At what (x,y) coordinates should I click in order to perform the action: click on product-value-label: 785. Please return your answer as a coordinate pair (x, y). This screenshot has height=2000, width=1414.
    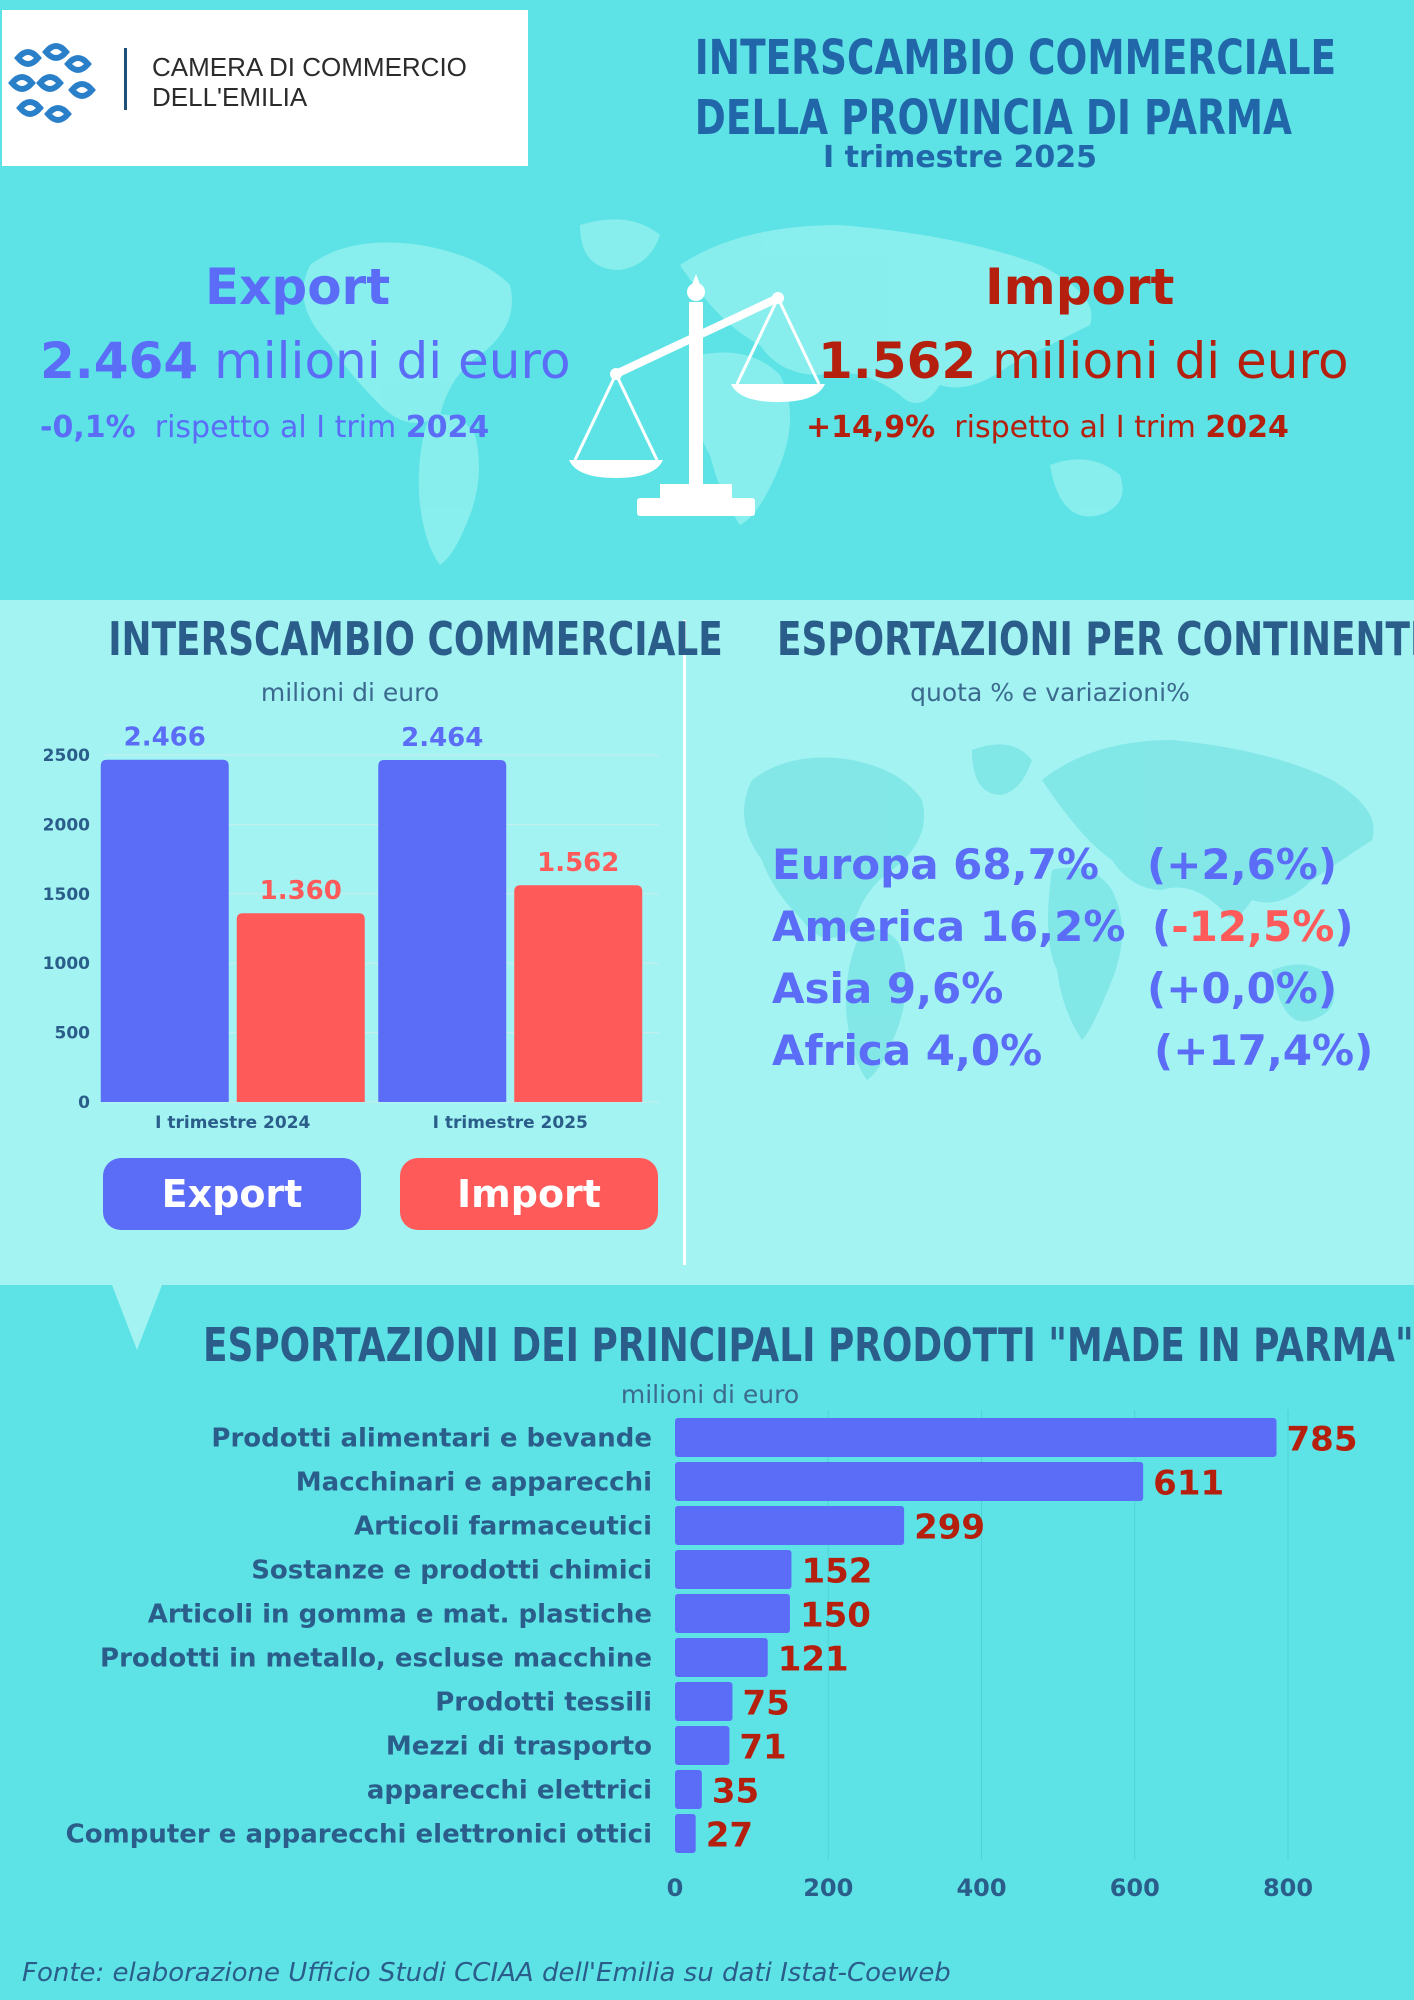
    Looking at the image, I should click on (1322, 1440).